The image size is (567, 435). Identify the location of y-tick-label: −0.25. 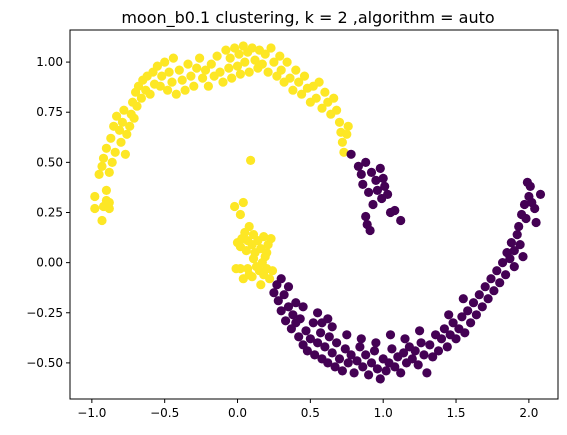
(44, 313).